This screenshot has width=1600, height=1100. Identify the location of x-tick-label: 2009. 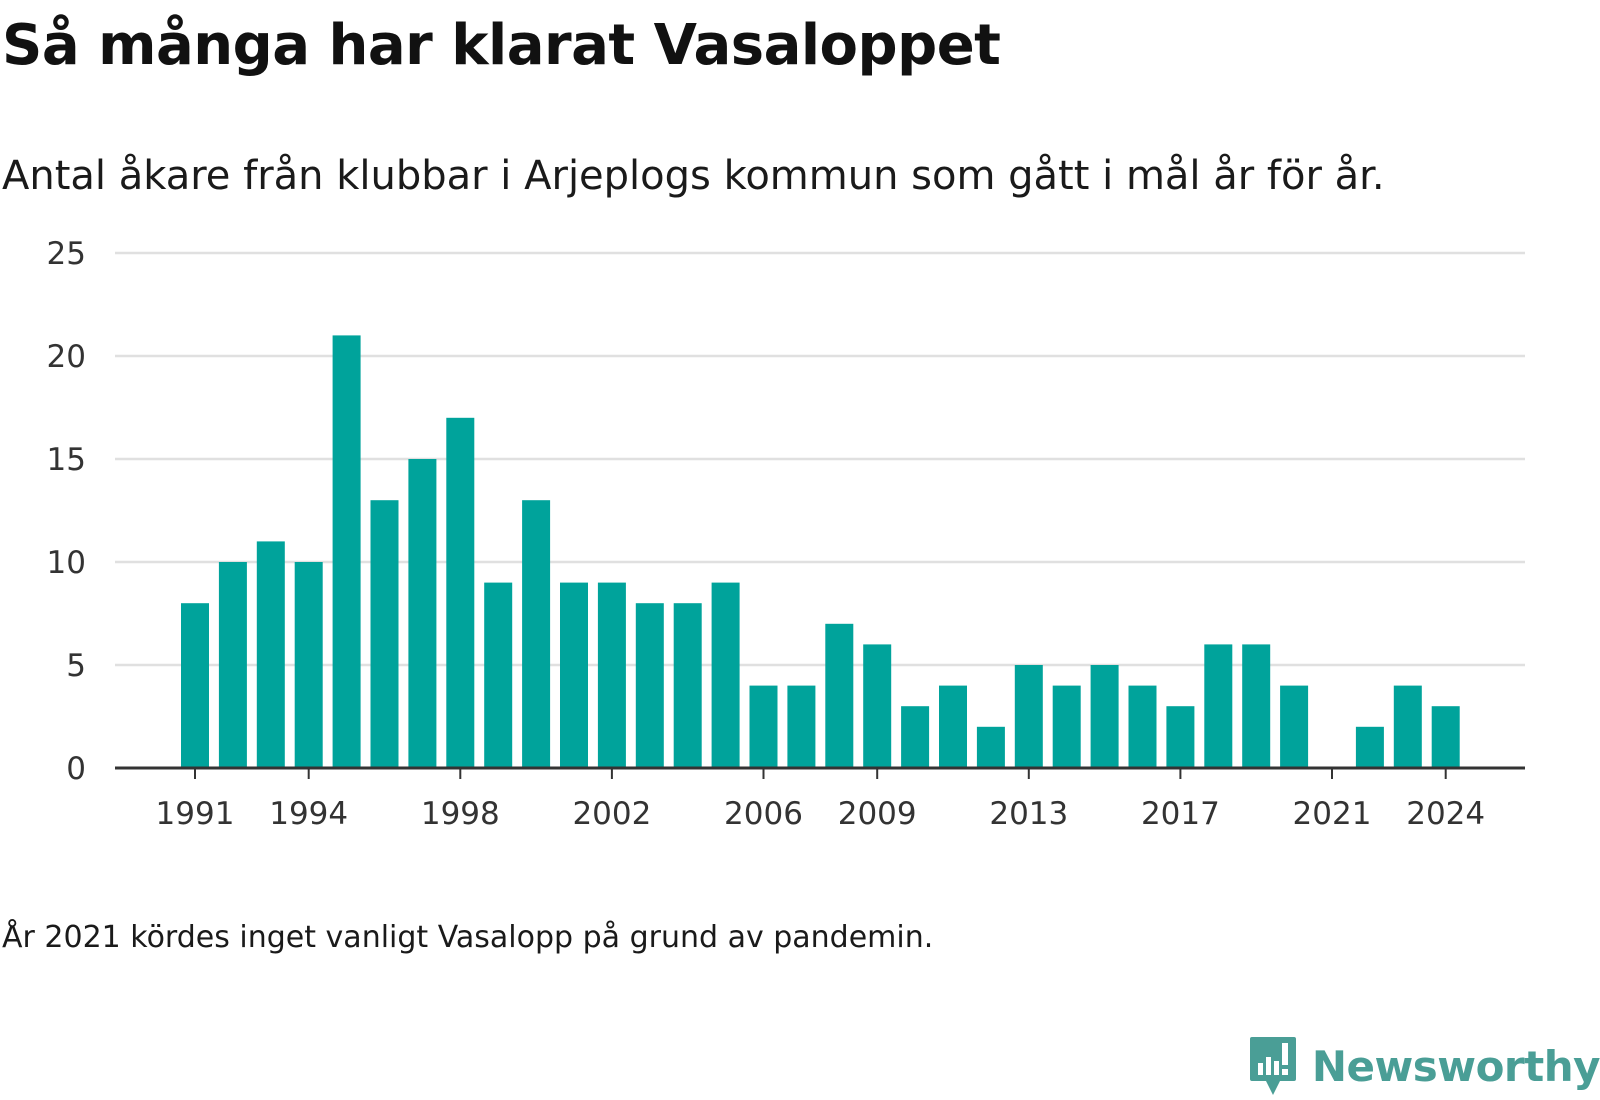
(877, 814).